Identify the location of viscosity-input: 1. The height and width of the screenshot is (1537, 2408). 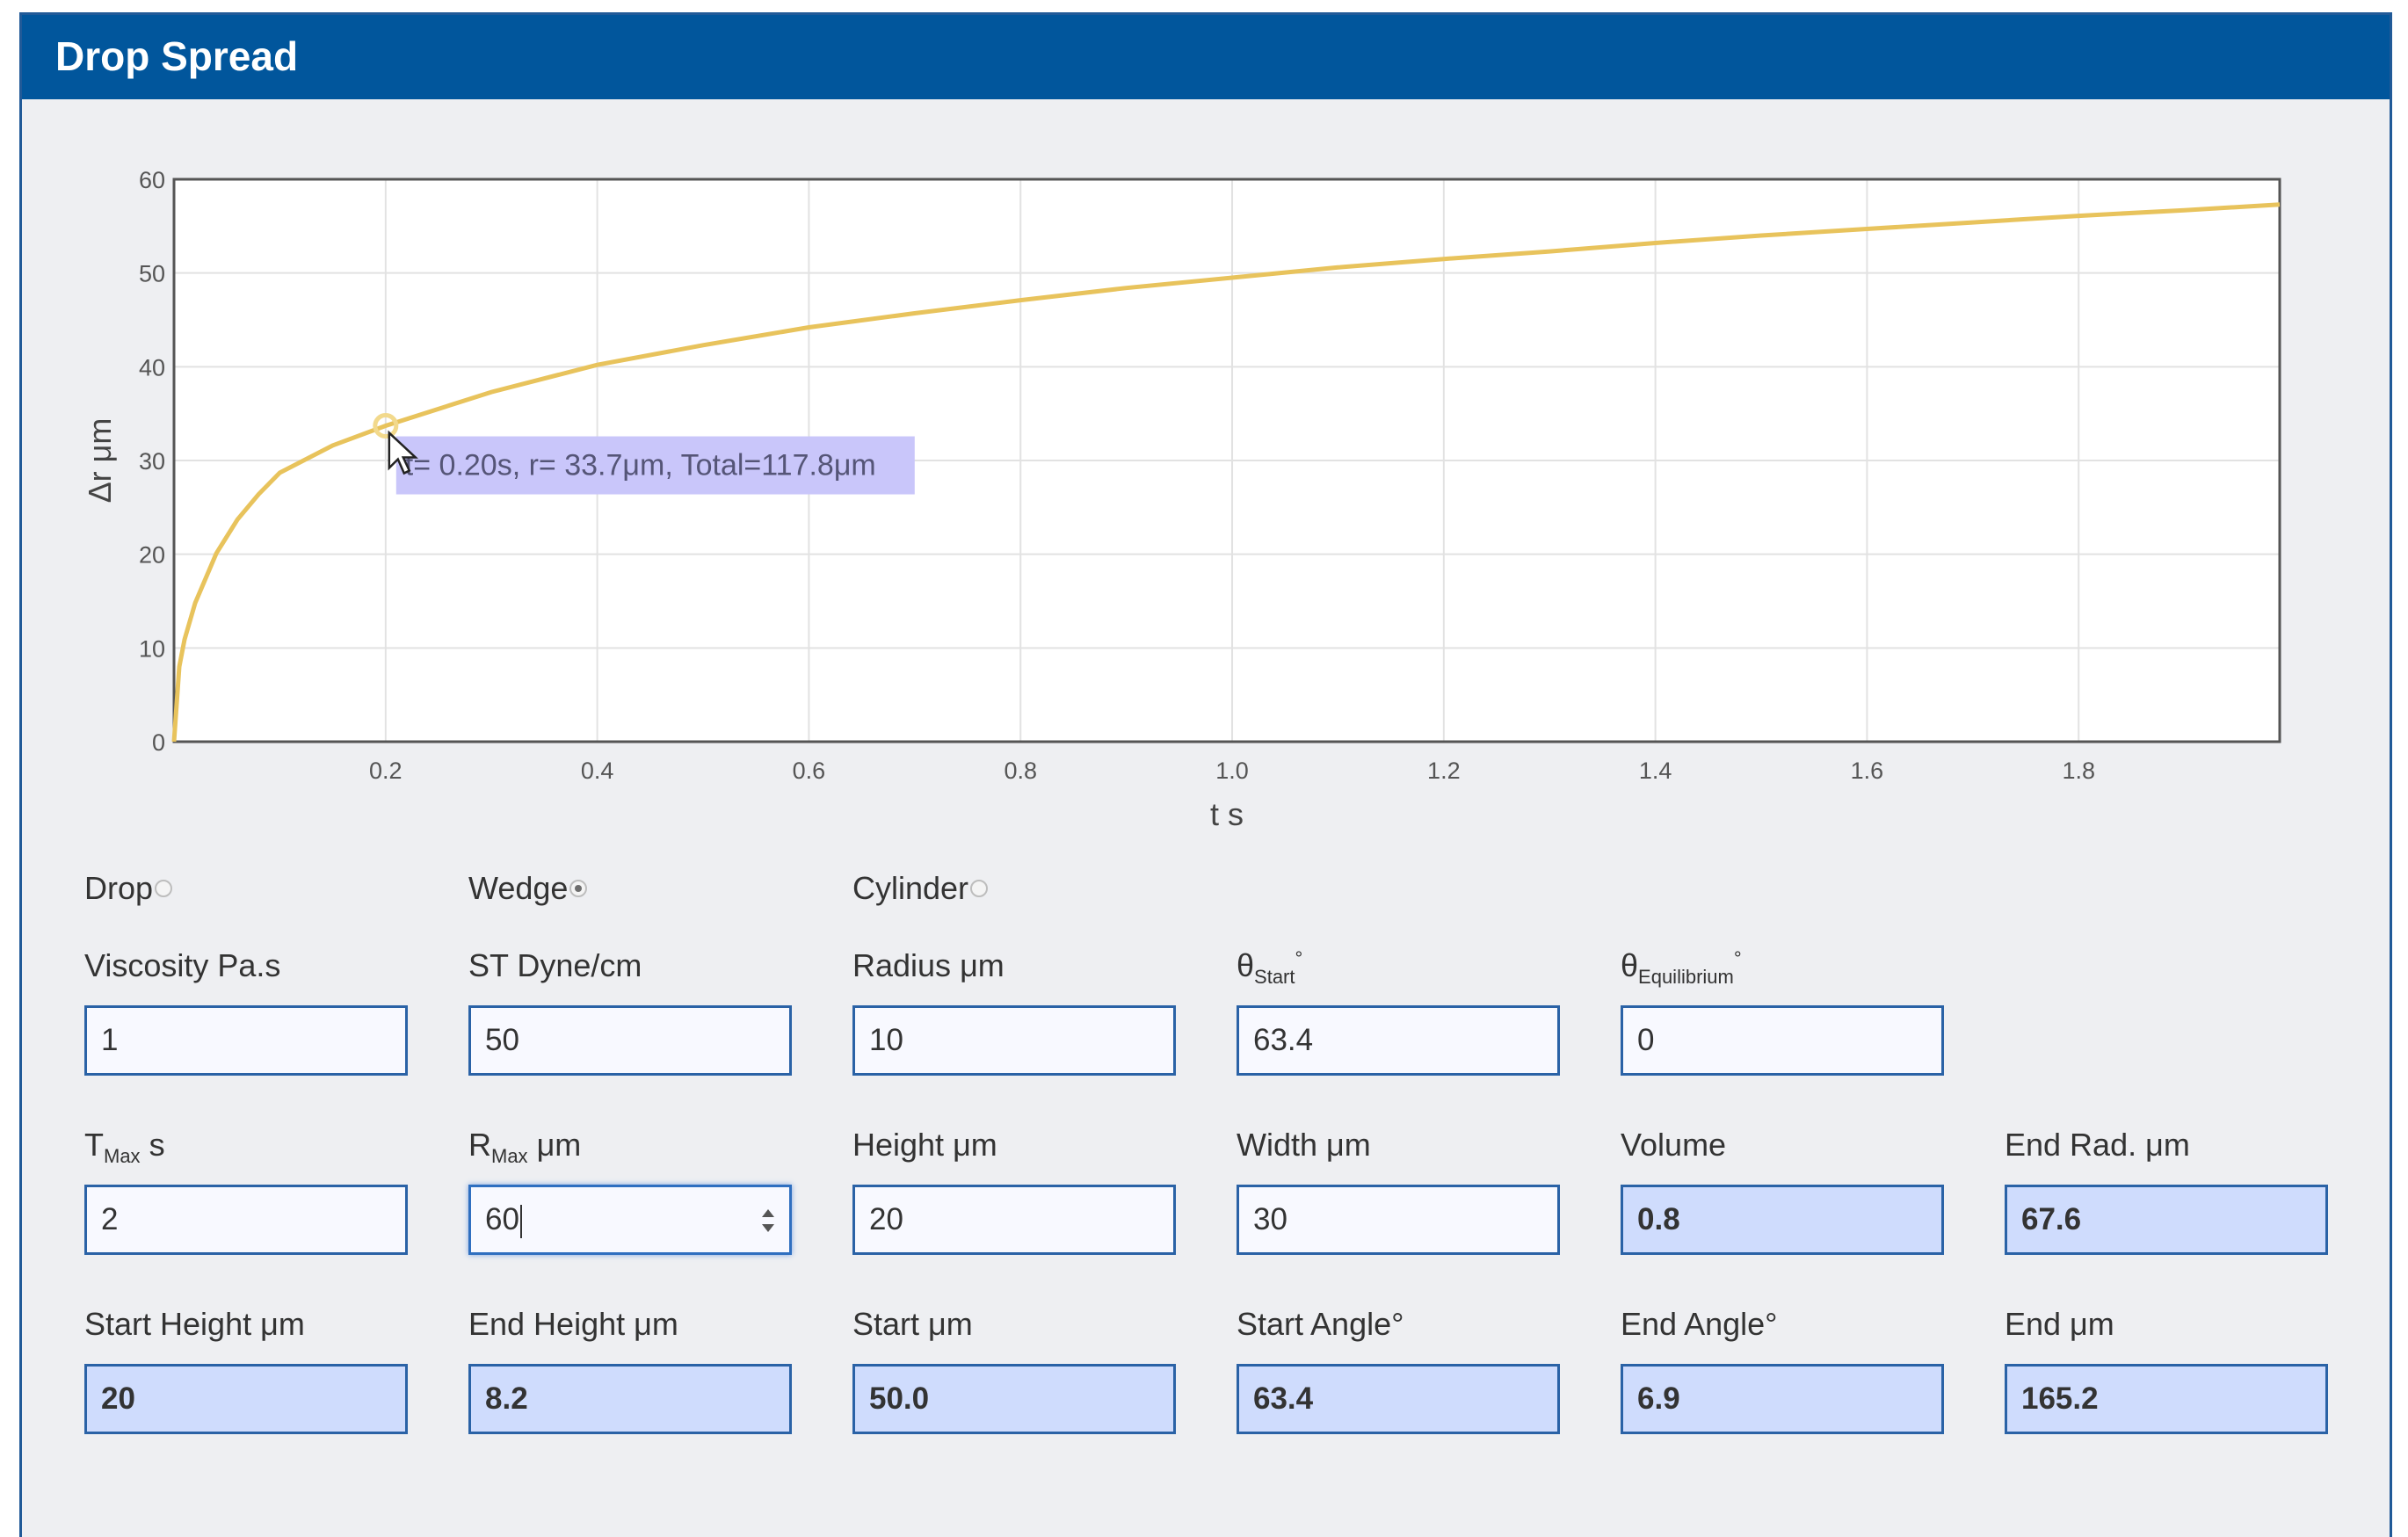
(246, 1040).